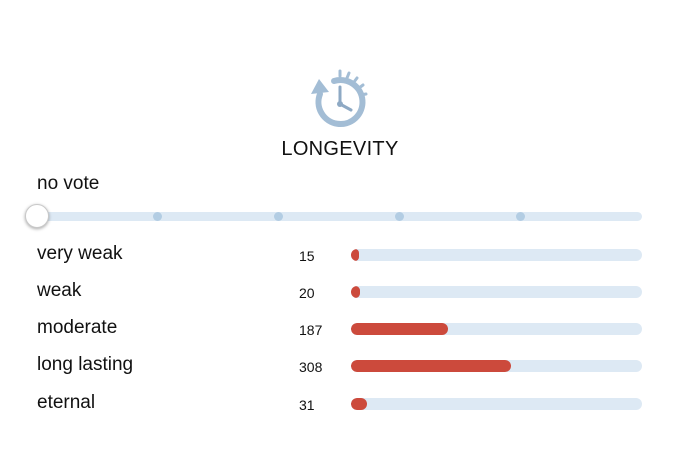 The width and height of the screenshot is (700, 475). What do you see at coordinates (66, 402) in the screenshot?
I see `option-label: eternal` at bounding box center [66, 402].